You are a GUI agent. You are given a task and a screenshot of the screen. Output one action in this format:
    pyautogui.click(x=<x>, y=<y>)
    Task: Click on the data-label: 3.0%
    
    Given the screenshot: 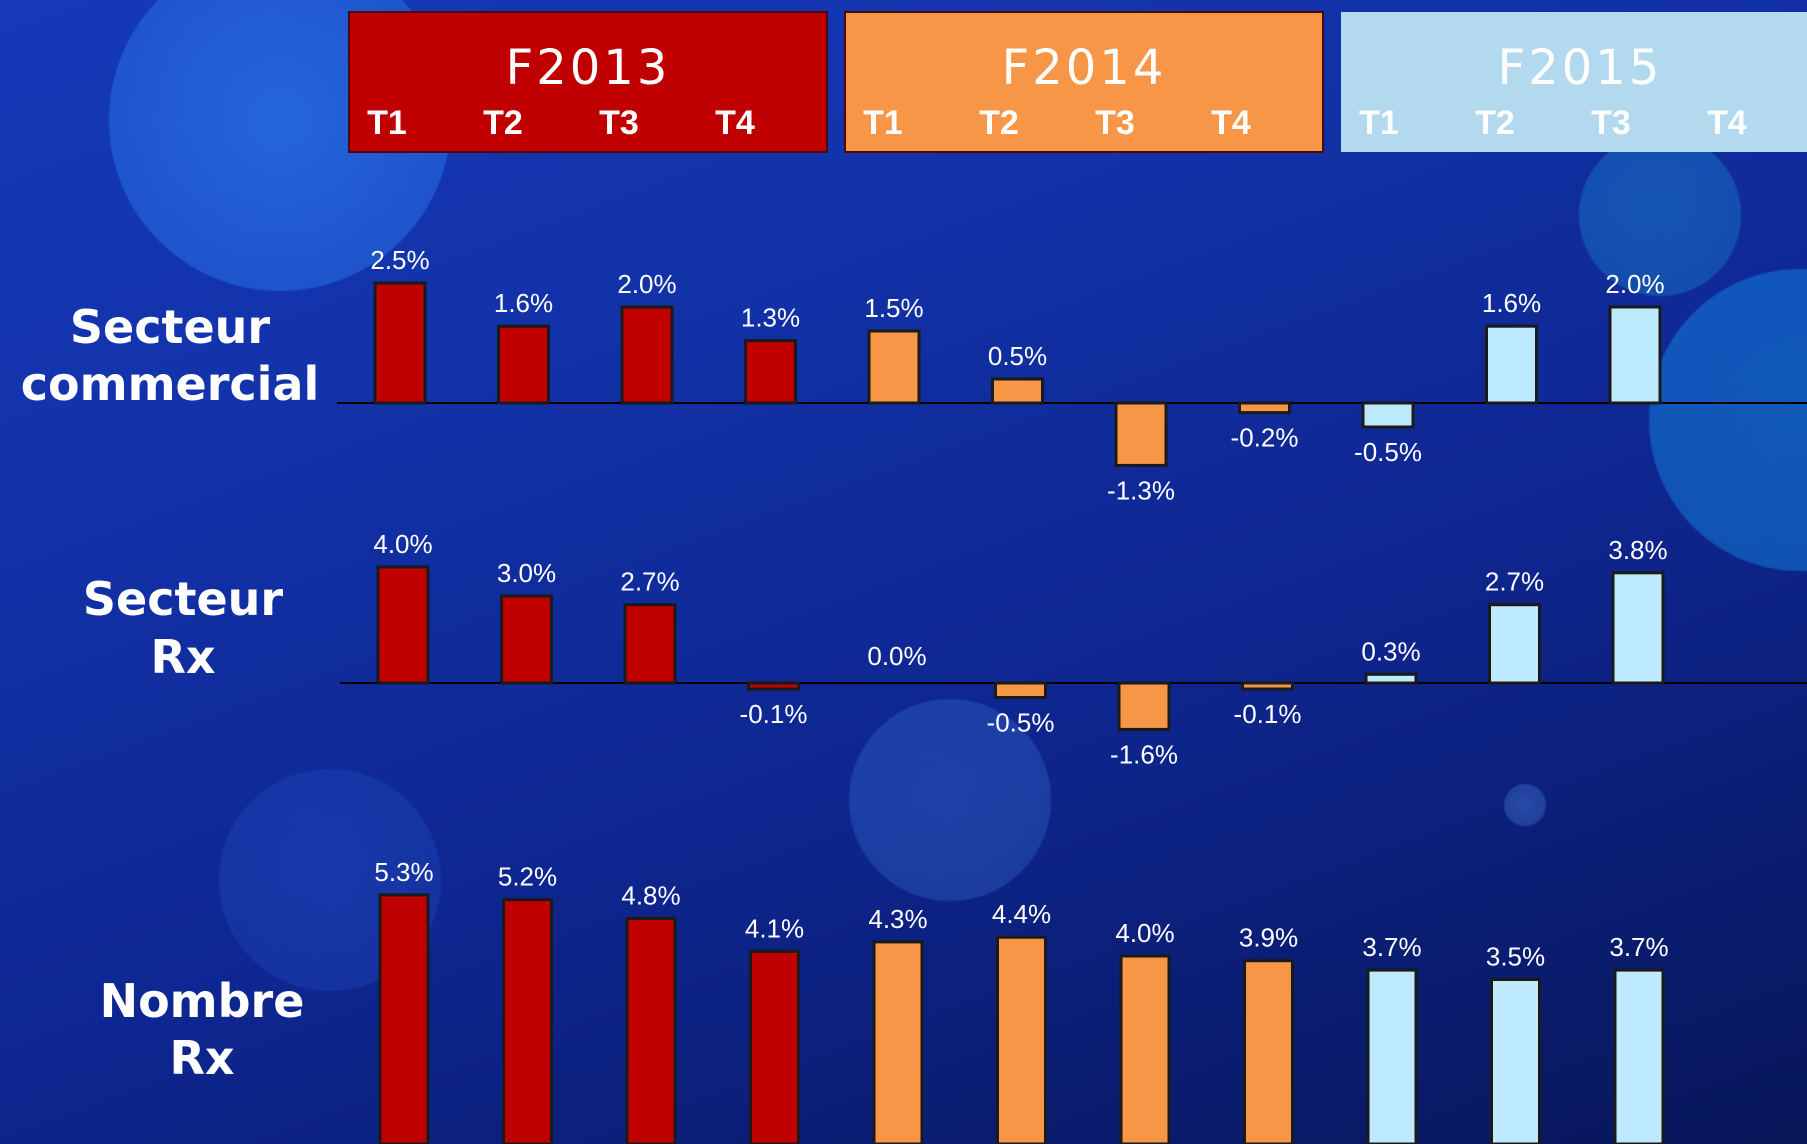 What is the action you would take?
    pyautogui.click(x=526, y=573)
    